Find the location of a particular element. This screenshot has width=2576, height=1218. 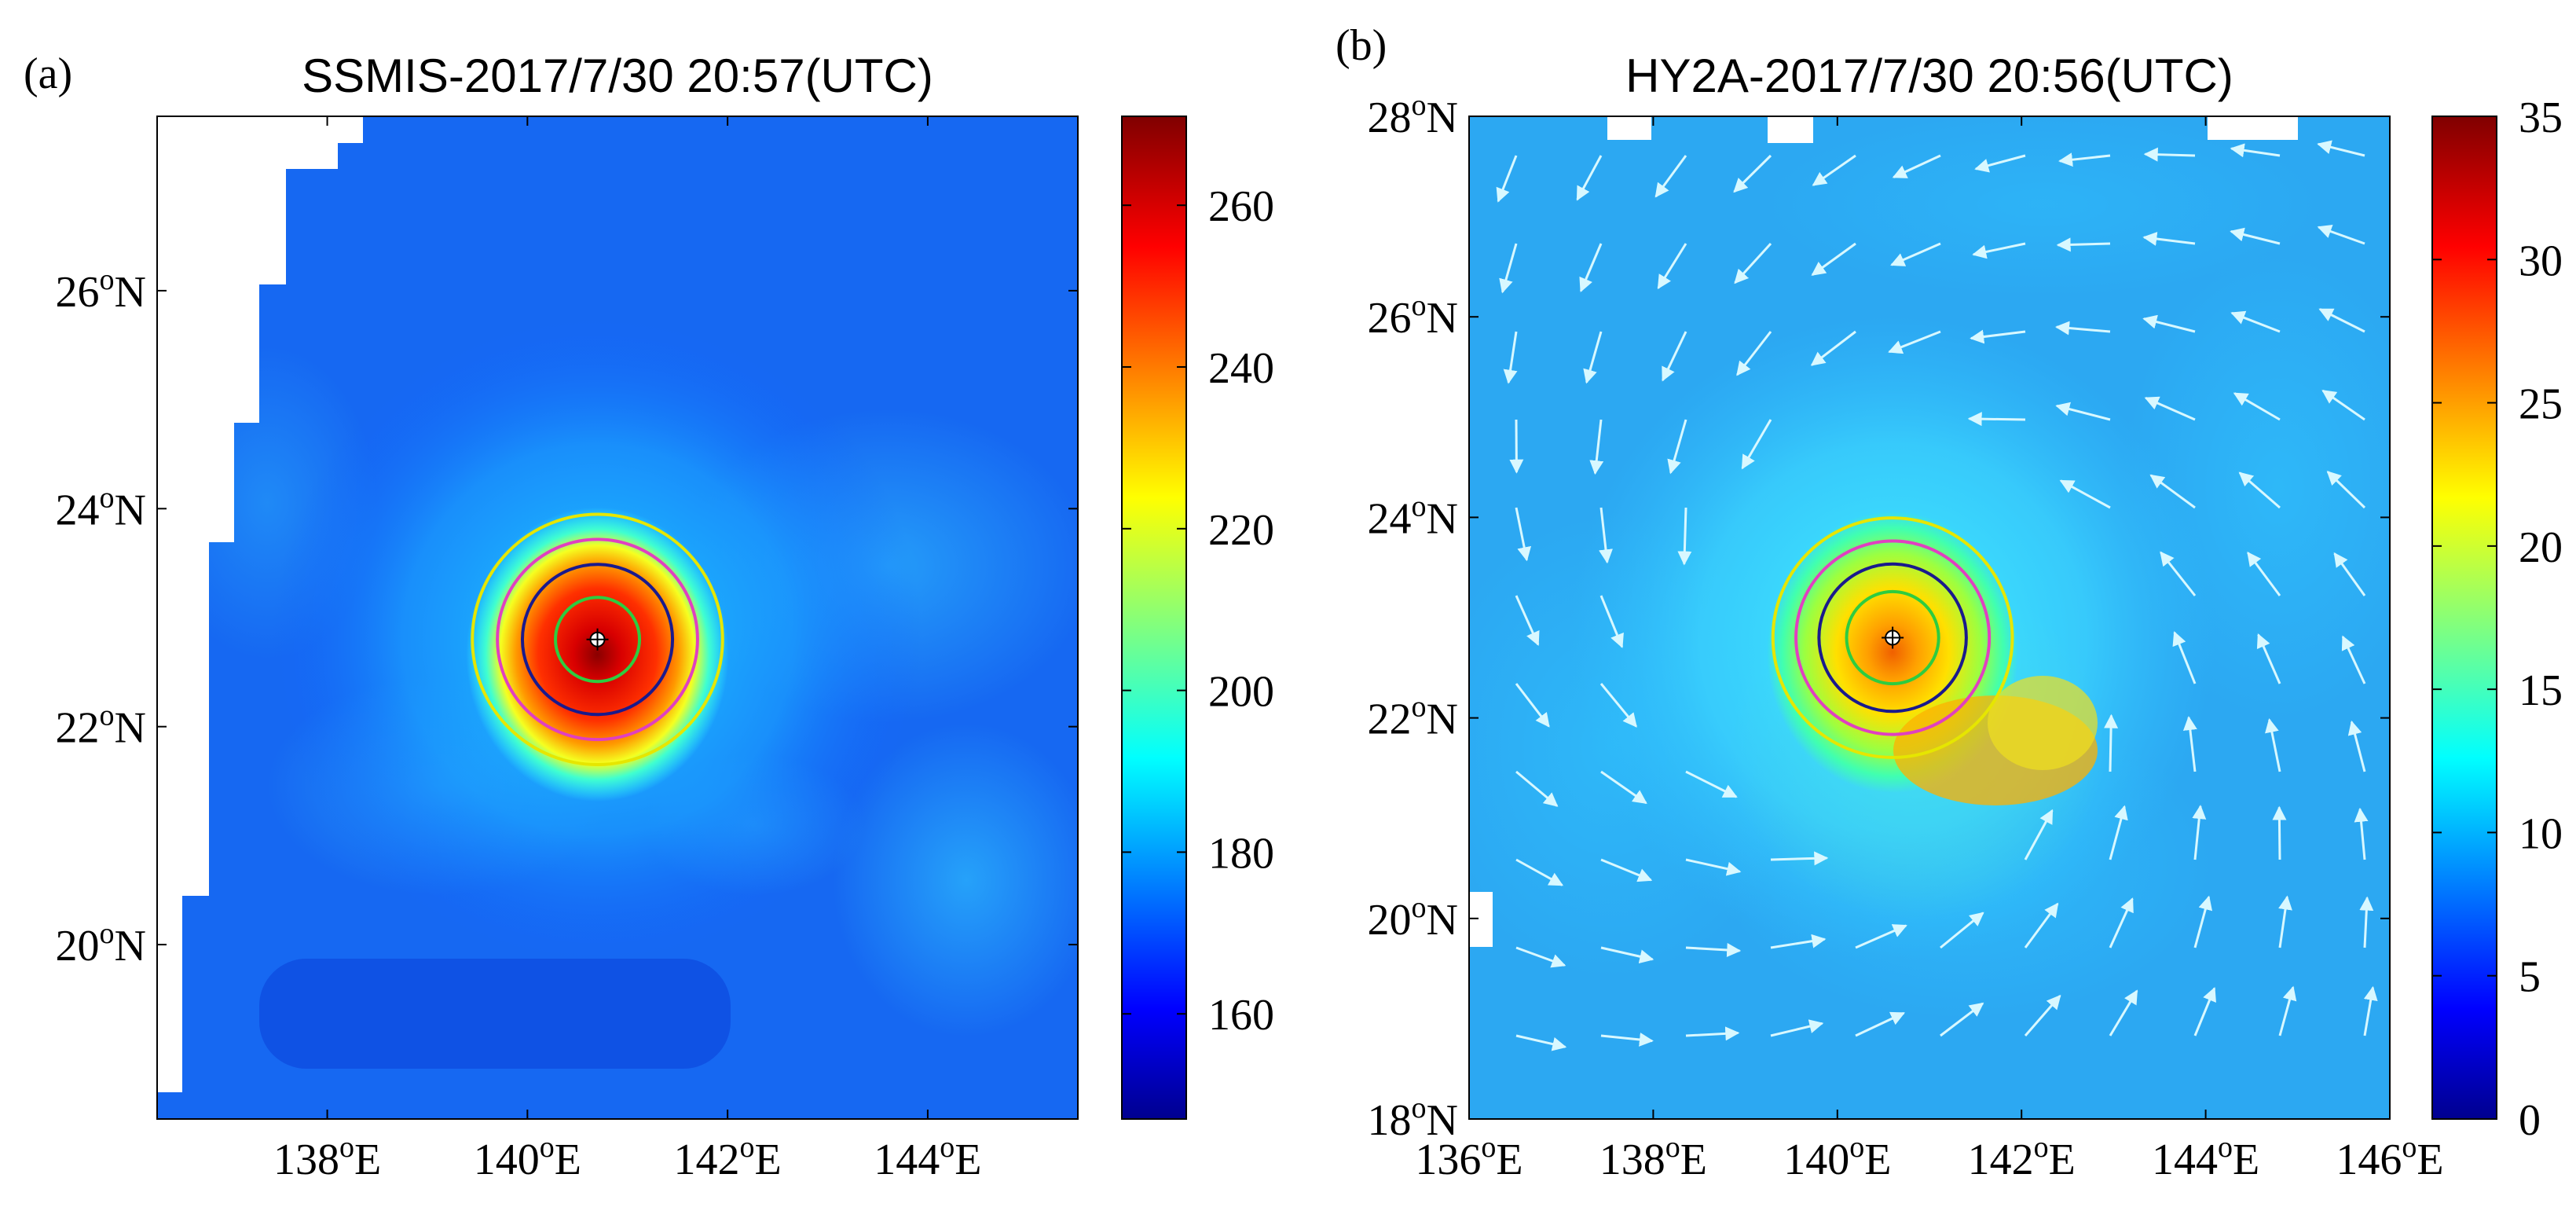

colorbar-tick-label: 240 is located at coordinates (1241, 368).